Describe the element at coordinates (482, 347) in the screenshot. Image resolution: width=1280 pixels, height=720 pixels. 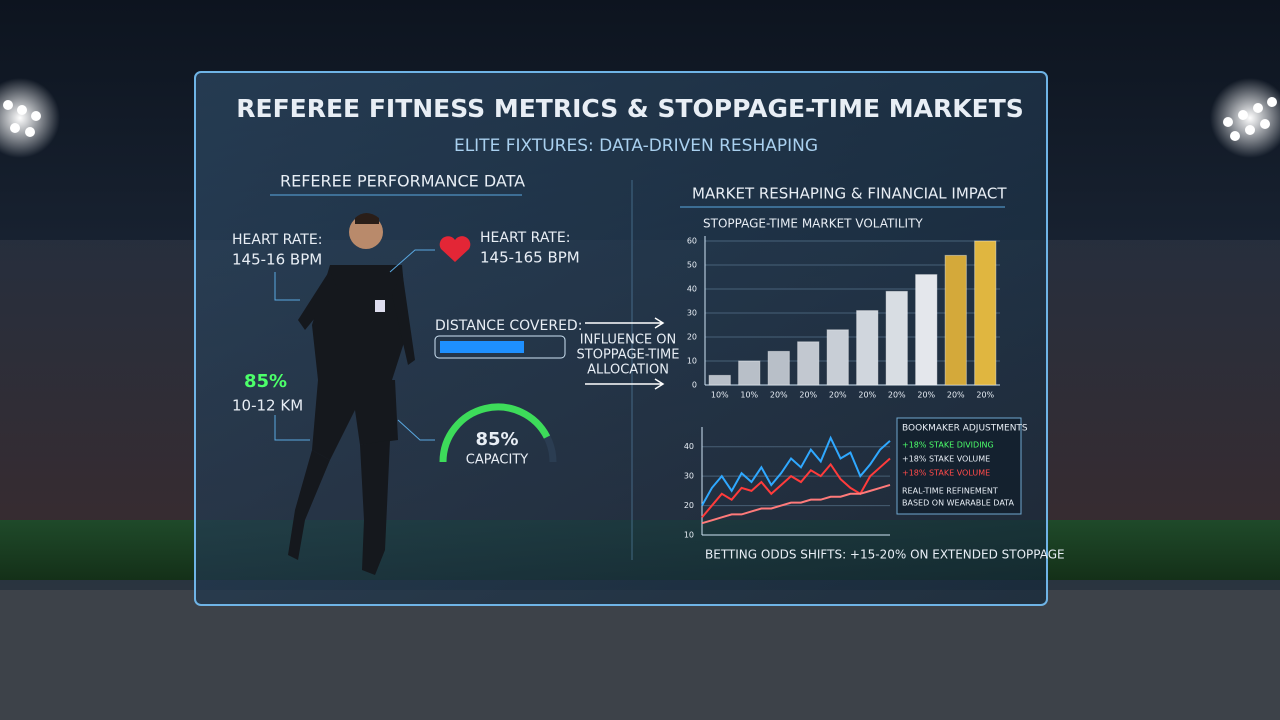
I see `progress-fill` at that location.